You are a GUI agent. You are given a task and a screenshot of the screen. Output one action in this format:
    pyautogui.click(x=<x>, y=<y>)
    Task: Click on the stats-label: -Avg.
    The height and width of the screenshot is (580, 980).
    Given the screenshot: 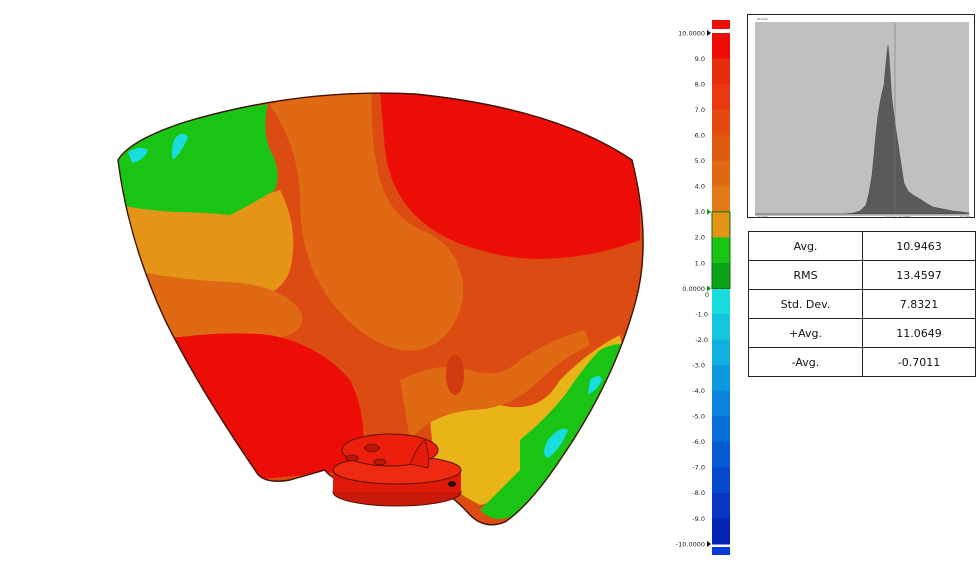 What is the action you would take?
    pyautogui.click(x=805, y=362)
    